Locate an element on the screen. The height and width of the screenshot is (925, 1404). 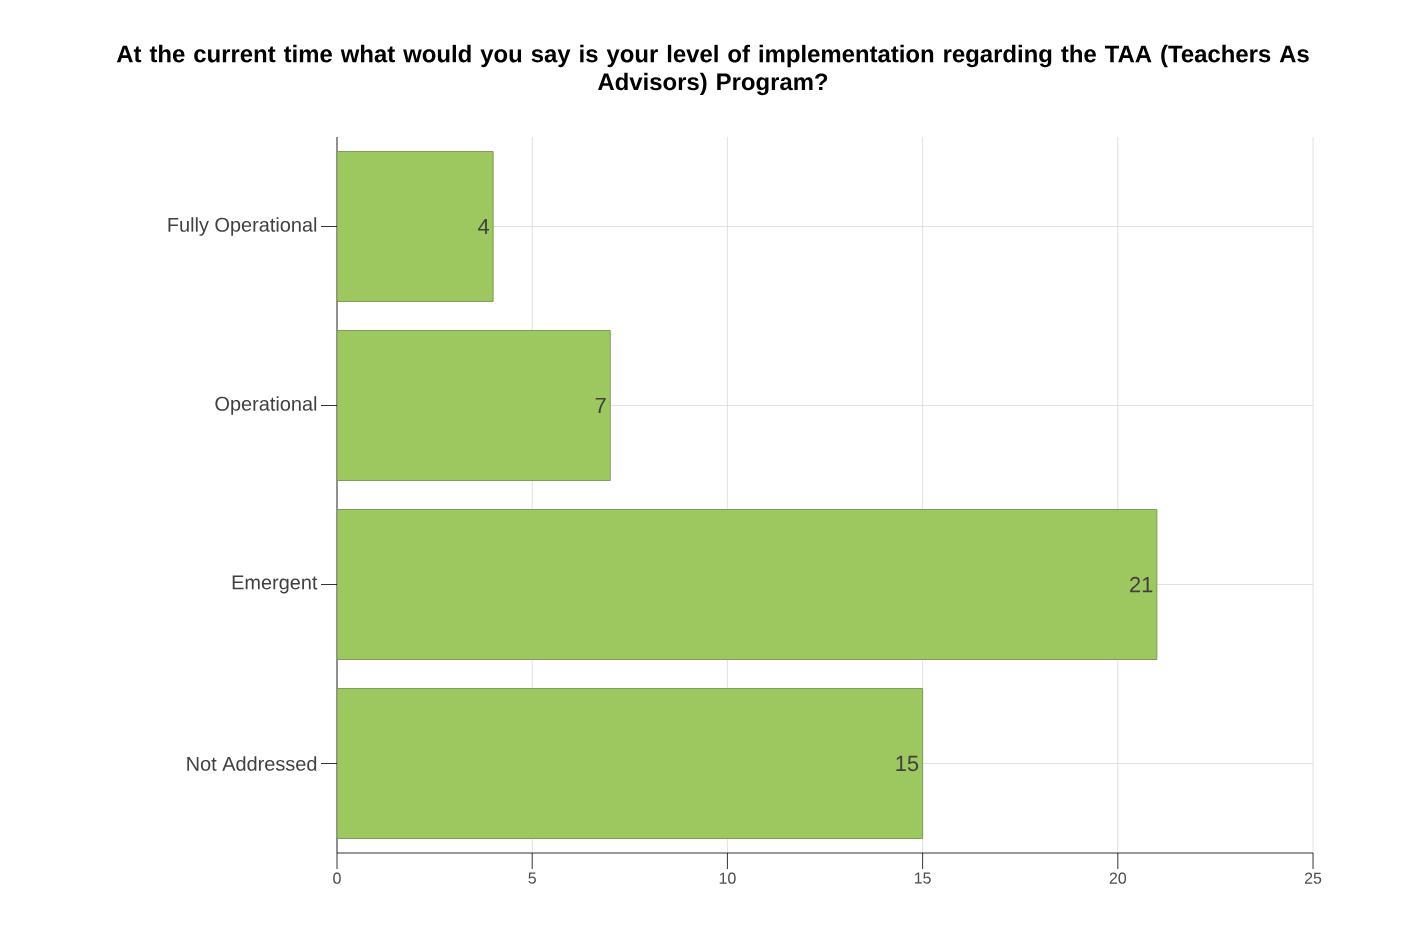
x-tick-label: 5 is located at coordinates (532, 878).